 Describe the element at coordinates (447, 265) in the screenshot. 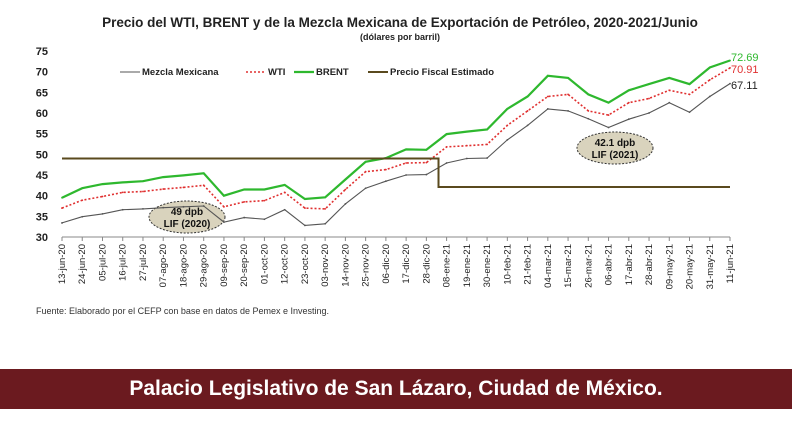

I see `x-tick-label: 08-ene-21` at that location.